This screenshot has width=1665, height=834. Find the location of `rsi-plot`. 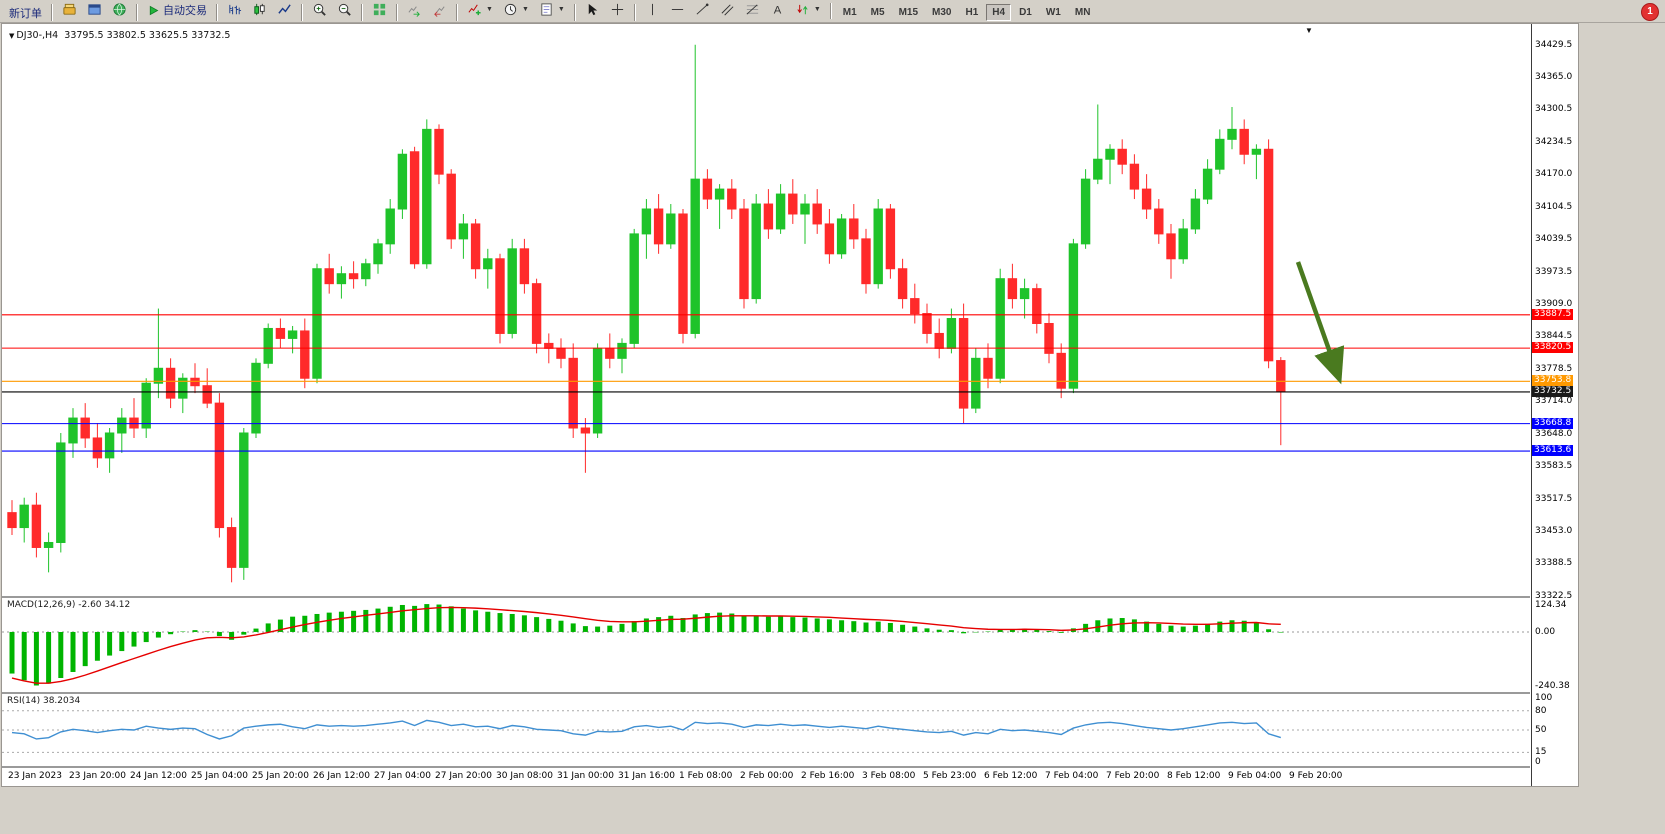

rsi-plot is located at coordinates (766, 730).